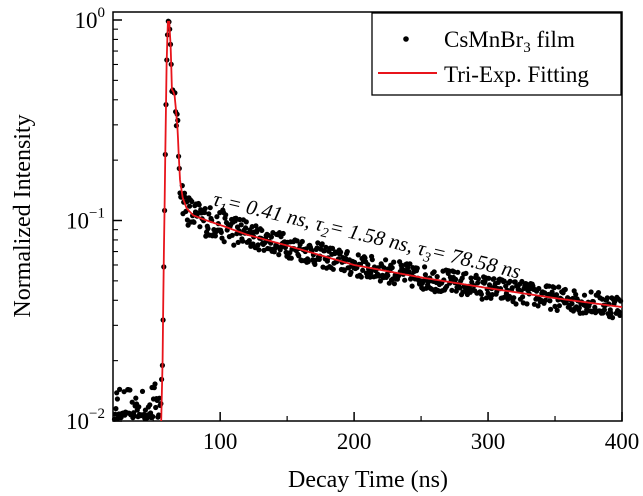  I want to click on y-tick-label: 10⁰, so click(90, 19).